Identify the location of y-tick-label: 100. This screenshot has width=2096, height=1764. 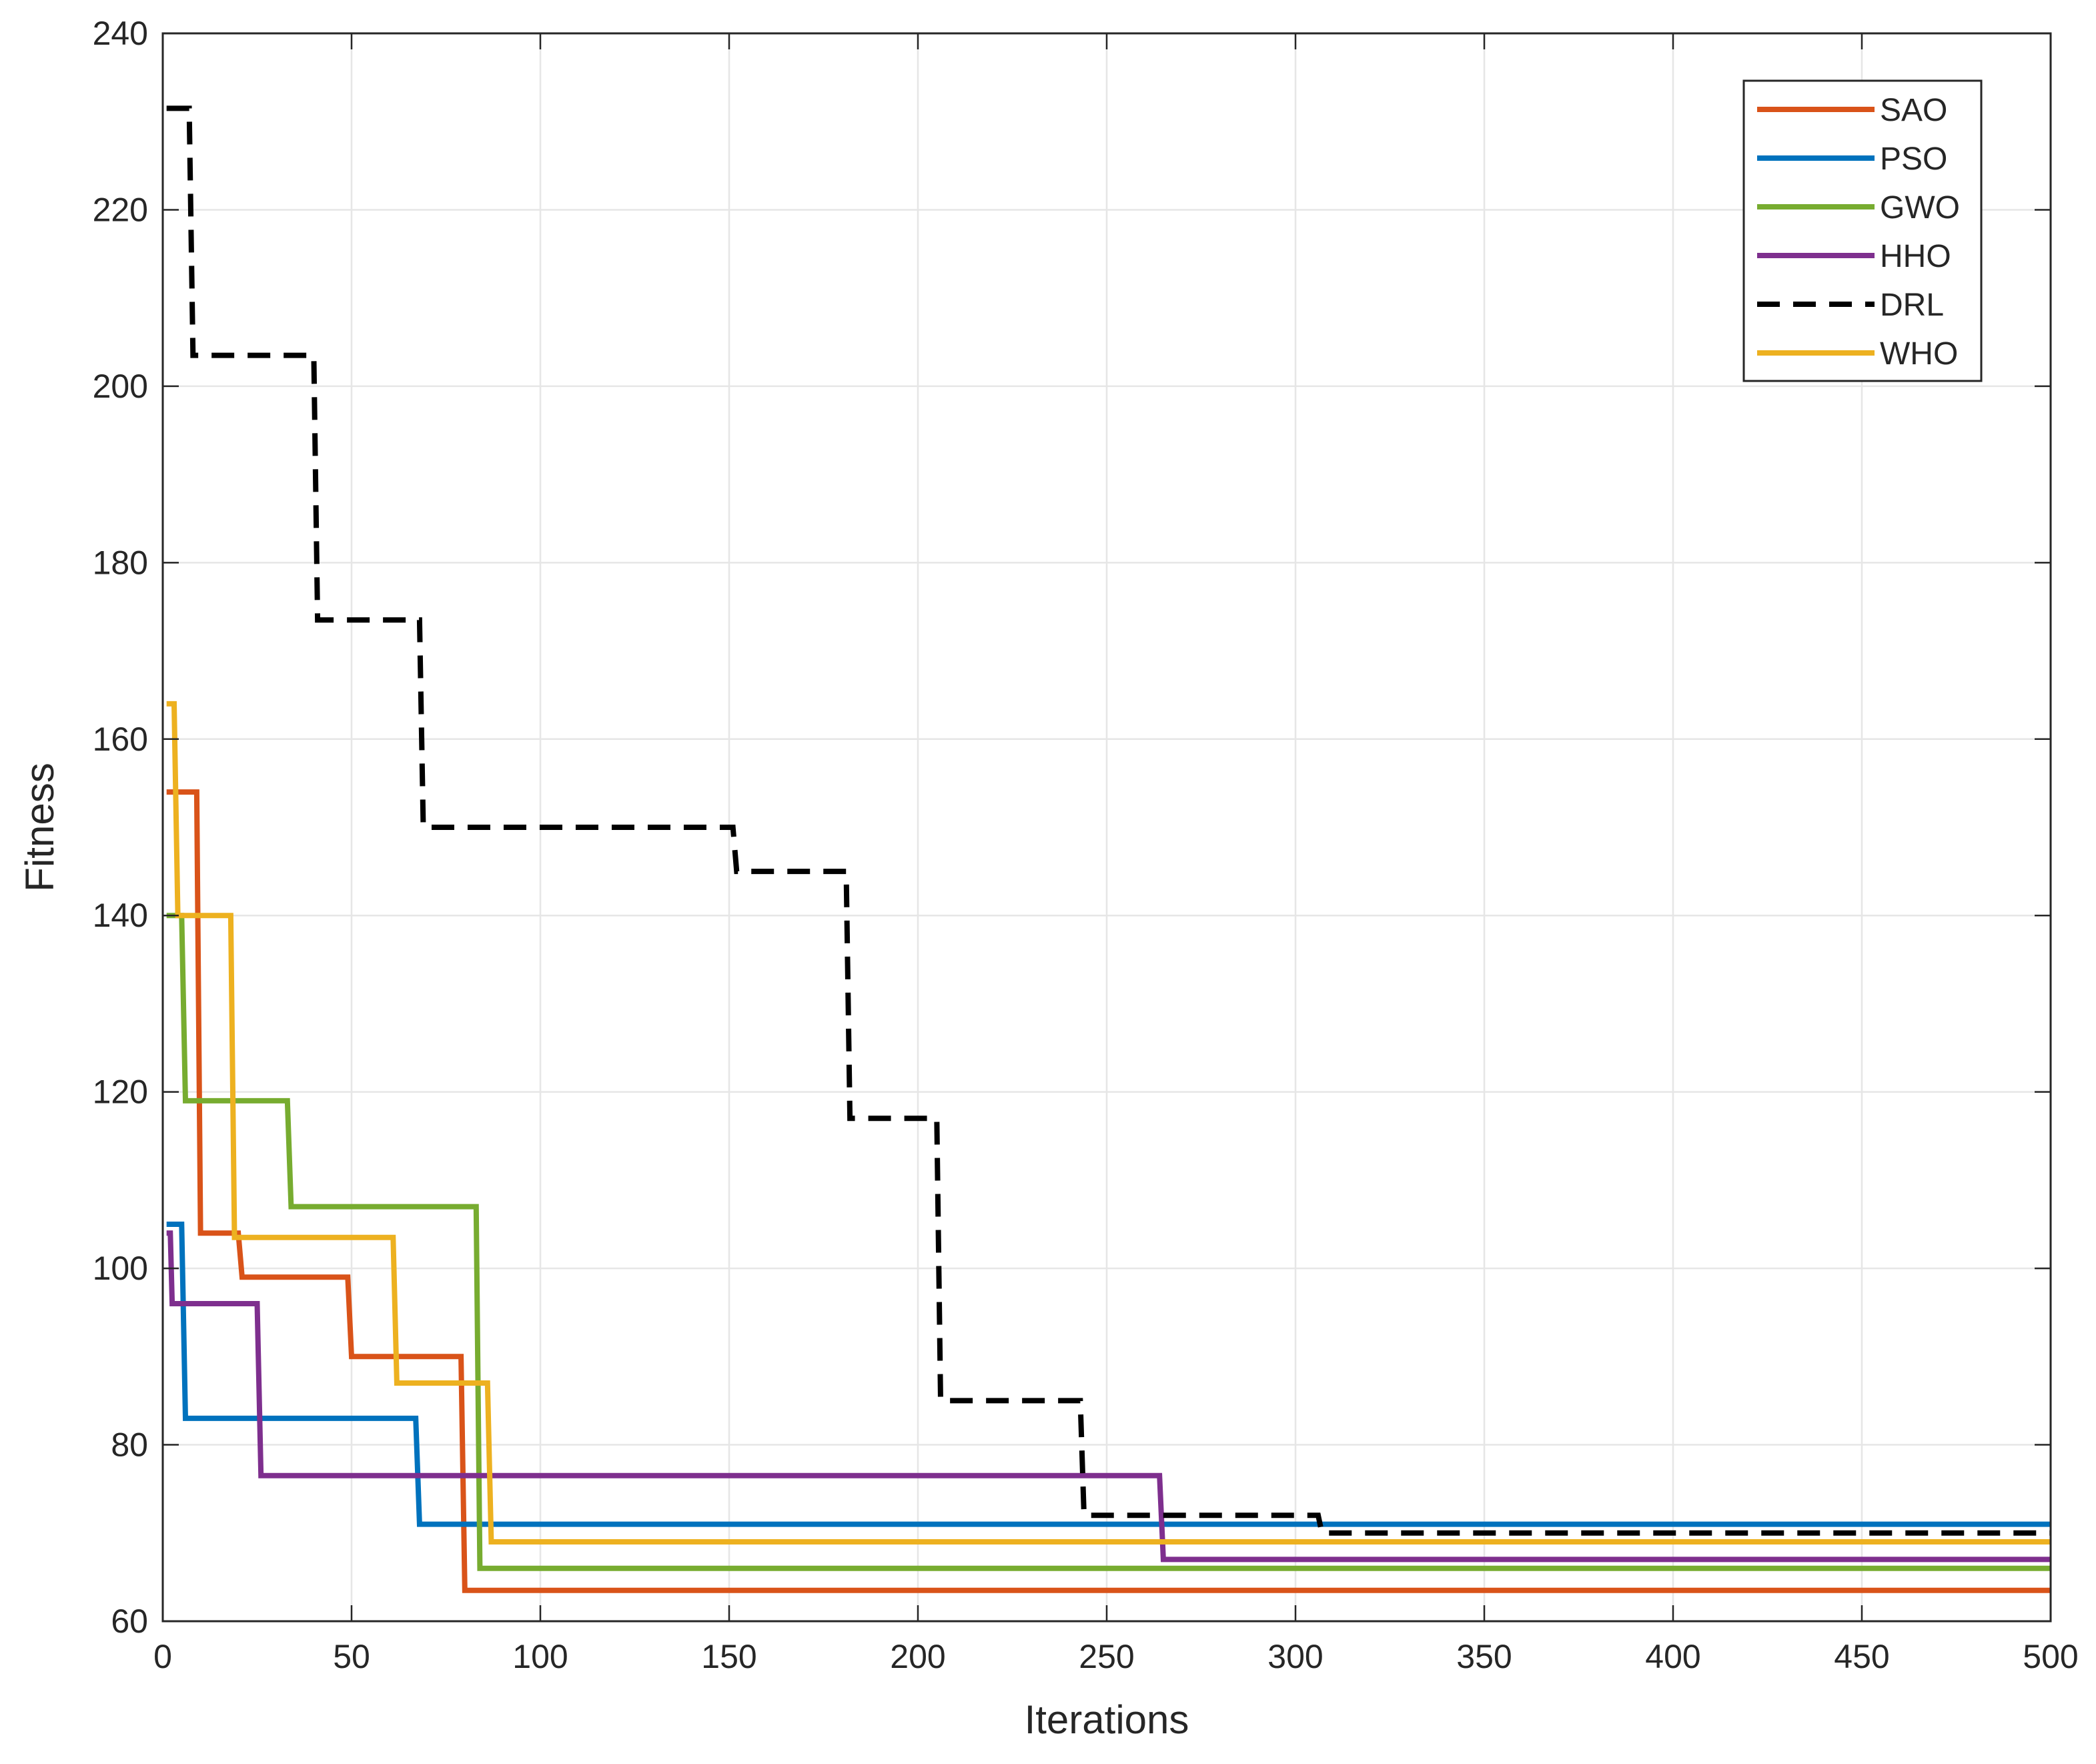
(121, 1268).